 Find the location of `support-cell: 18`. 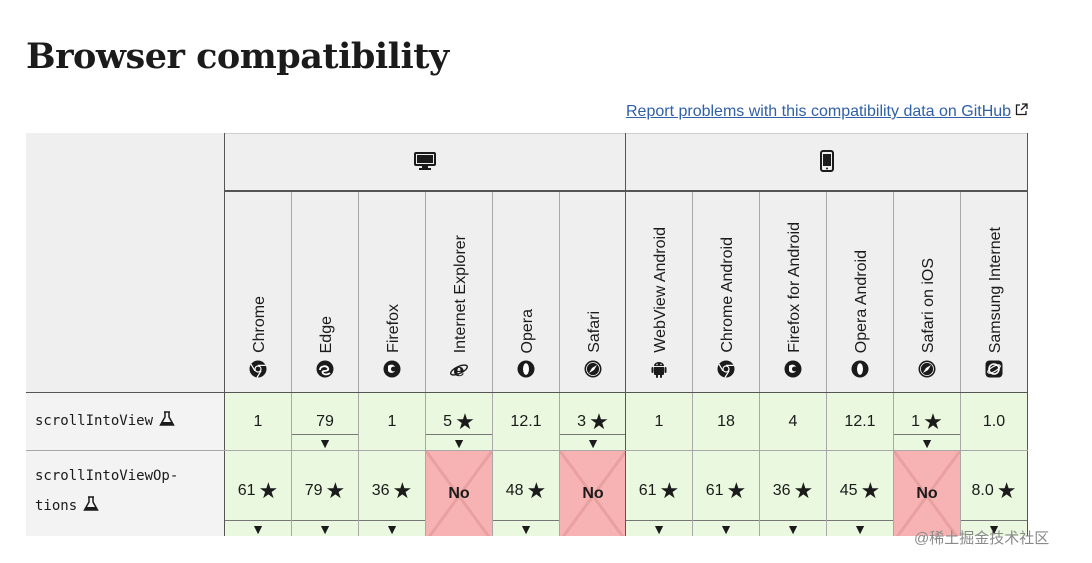

support-cell: 18 is located at coordinates (726, 421).